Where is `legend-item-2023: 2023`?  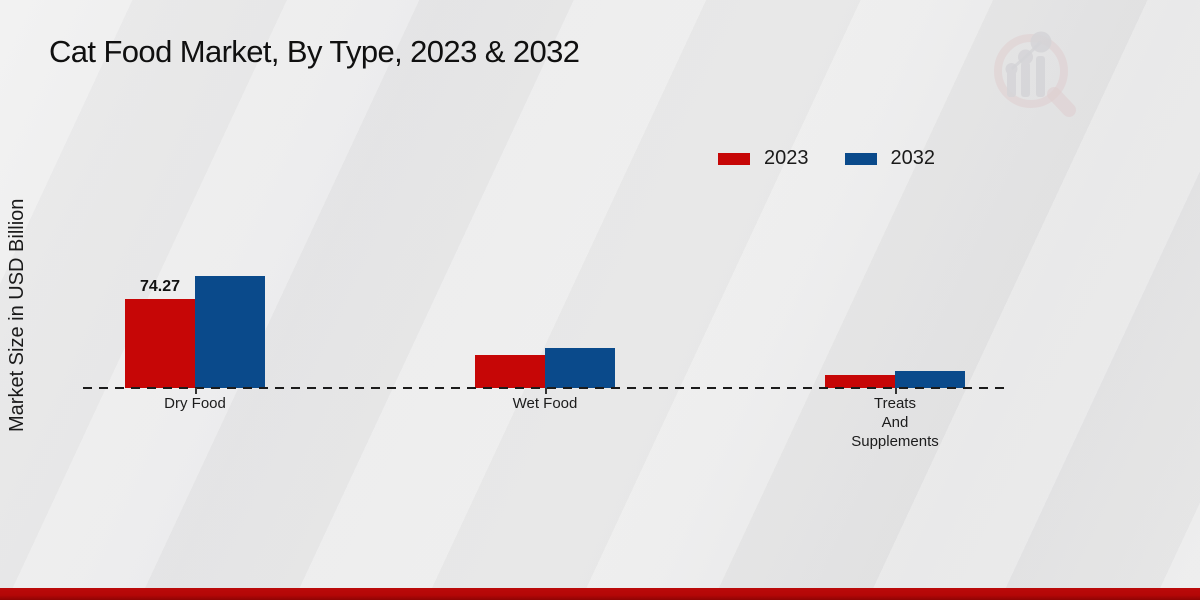
legend-item-2023: 2023 is located at coordinates (763, 158).